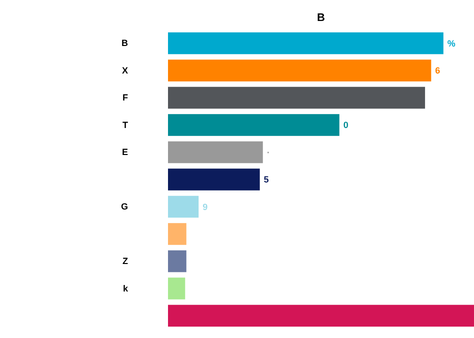 This screenshot has height=338, width=474. Describe the element at coordinates (205, 207) in the screenshot. I see `annotation: 9` at that location.